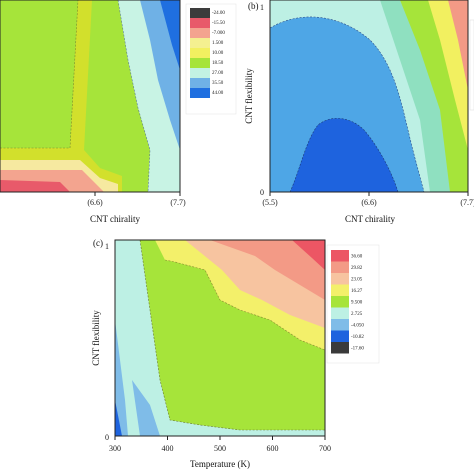 This screenshot has height=474, width=474. Describe the element at coordinates (178, 202) in the screenshot. I see `panel-a-x-tick-label: (7.7)` at that location.